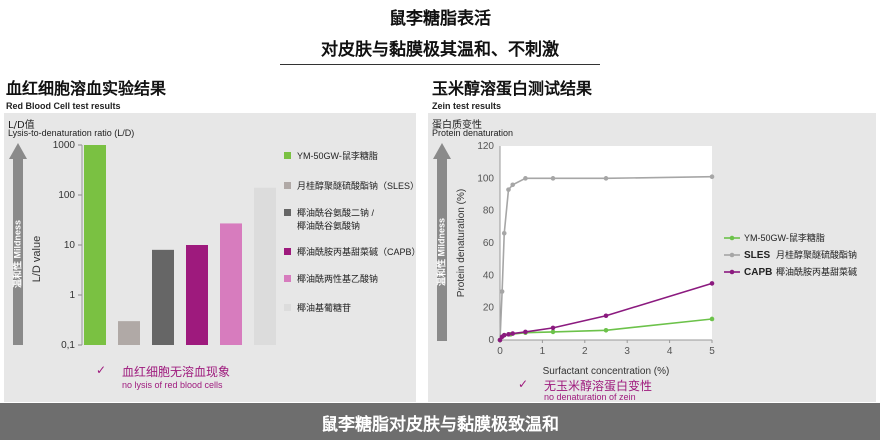 The image size is (880, 440). Describe the element at coordinates (606, 371) in the screenshot. I see `x-axis-label: Surfactant concentration (%)` at that location.